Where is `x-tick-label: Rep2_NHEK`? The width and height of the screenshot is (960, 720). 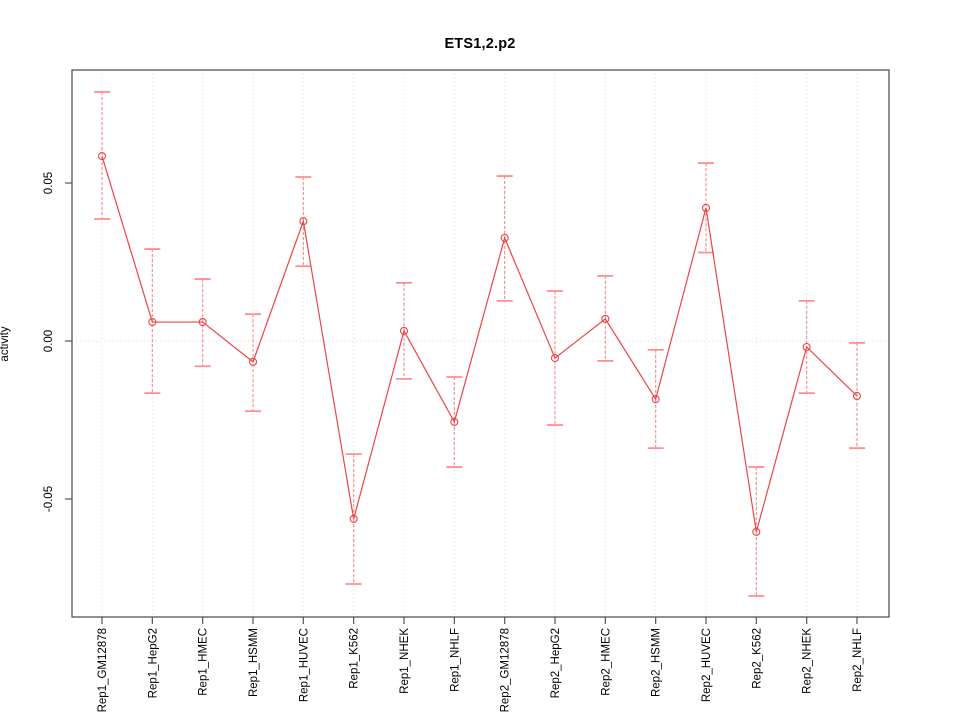 x-tick-label: Rep2_NHEK is located at coordinates (808, 661).